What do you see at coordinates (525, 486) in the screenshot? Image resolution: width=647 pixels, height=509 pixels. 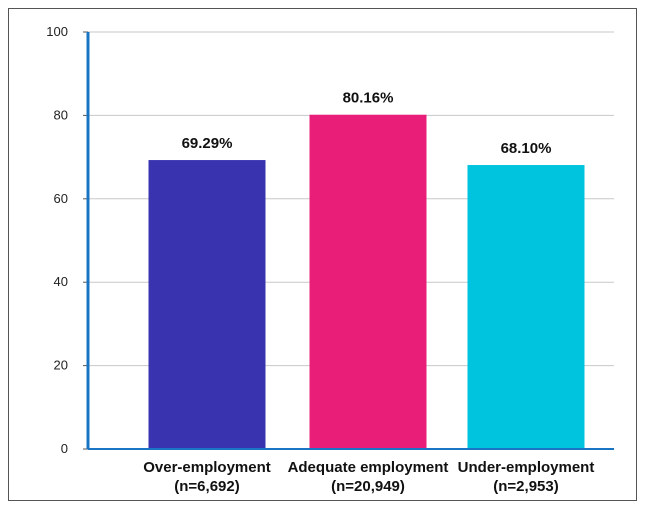 I see `x-tick-count: (n=2,953)` at bounding box center [525, 486].